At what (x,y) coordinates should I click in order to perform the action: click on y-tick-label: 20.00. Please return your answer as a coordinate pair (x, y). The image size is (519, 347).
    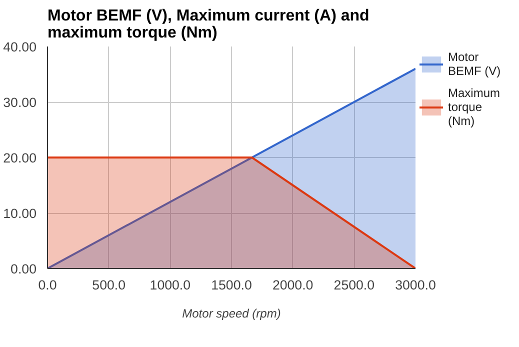
    Looking at the image, I should click on (20, 158).